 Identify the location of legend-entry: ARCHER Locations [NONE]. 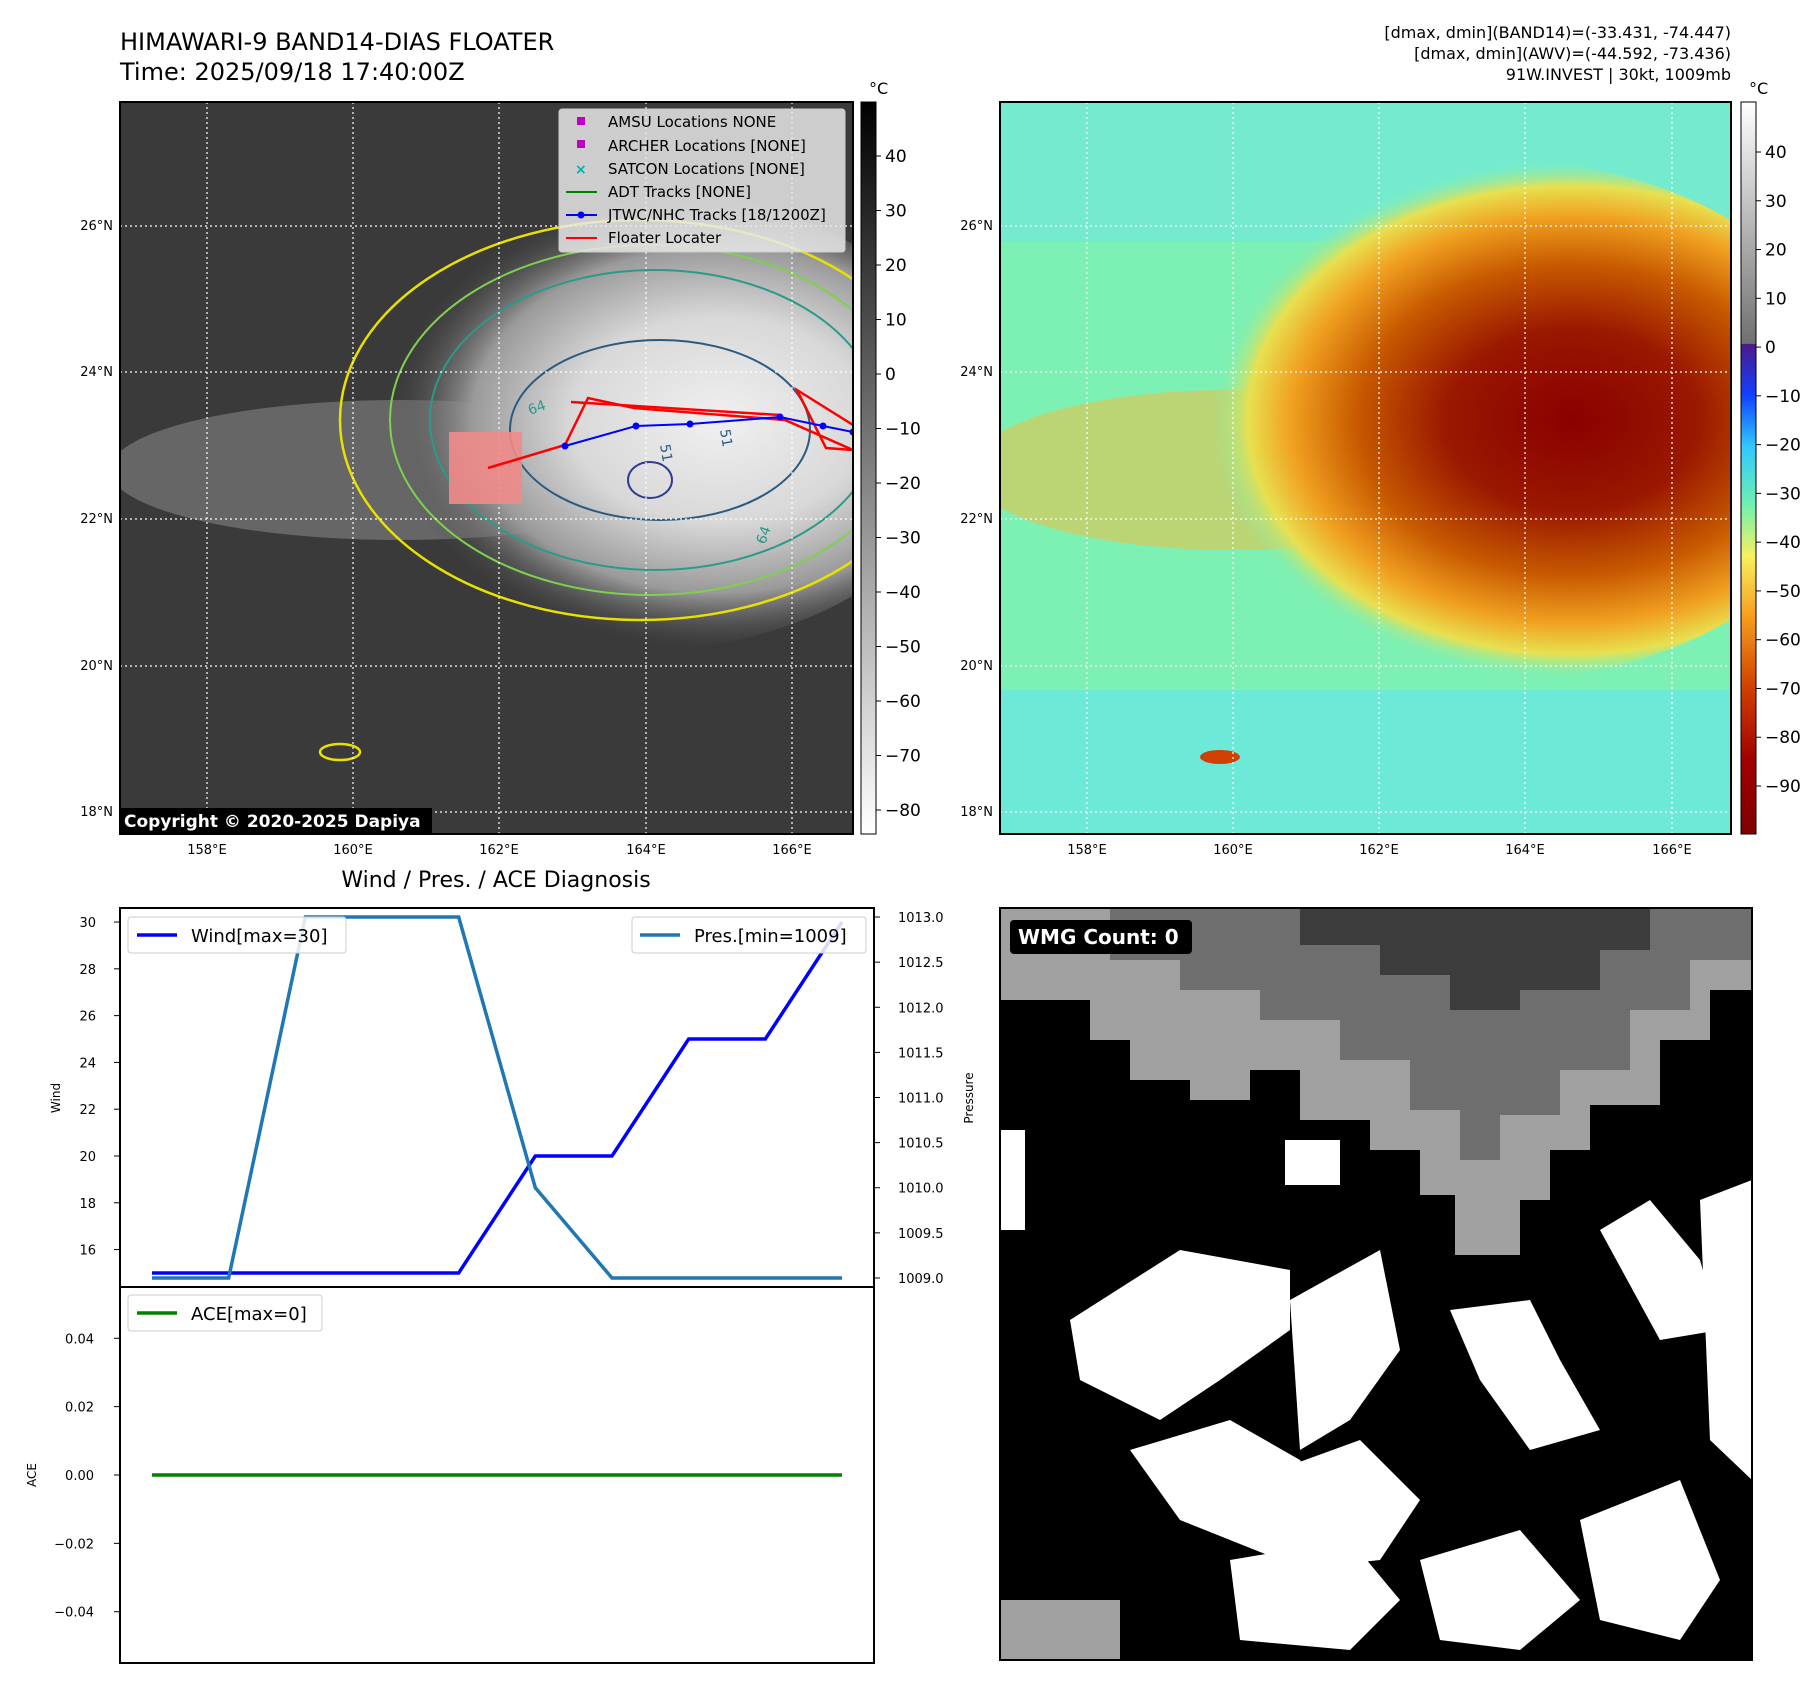
(707, 146).